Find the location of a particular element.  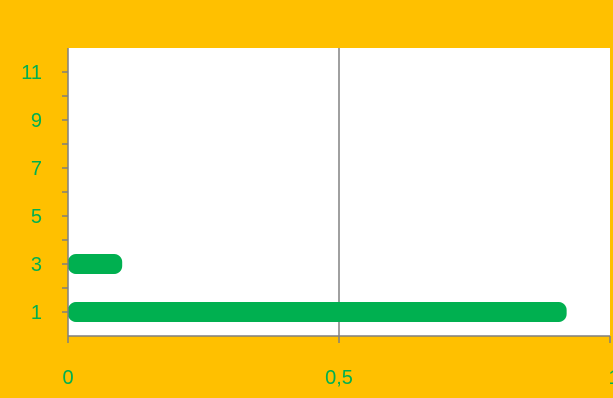

x-tick-label: 0,5 is located at coordinates (339, 378).